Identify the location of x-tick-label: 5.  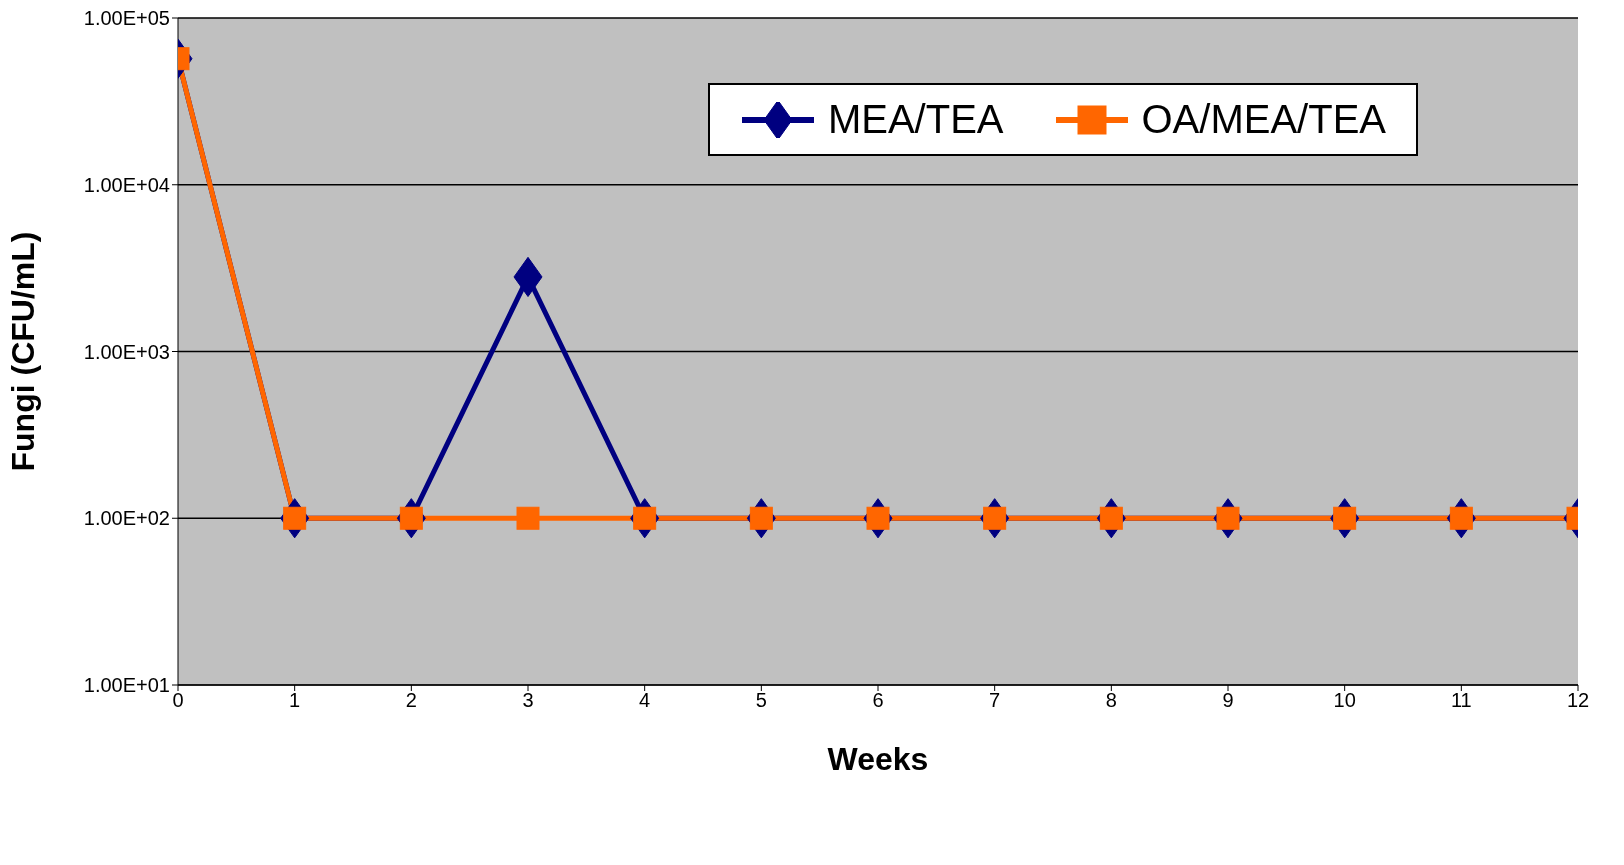
(761, 700).